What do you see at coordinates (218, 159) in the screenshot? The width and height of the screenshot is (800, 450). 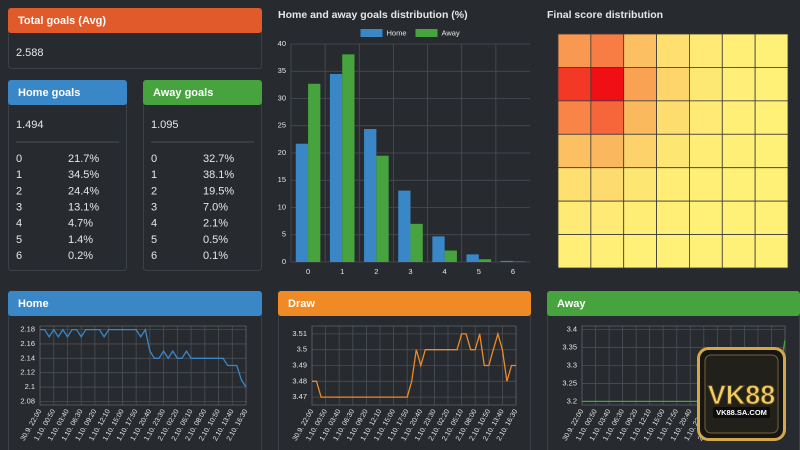 I see `row-percent: 32.7%` at bounding box center [218, 159].